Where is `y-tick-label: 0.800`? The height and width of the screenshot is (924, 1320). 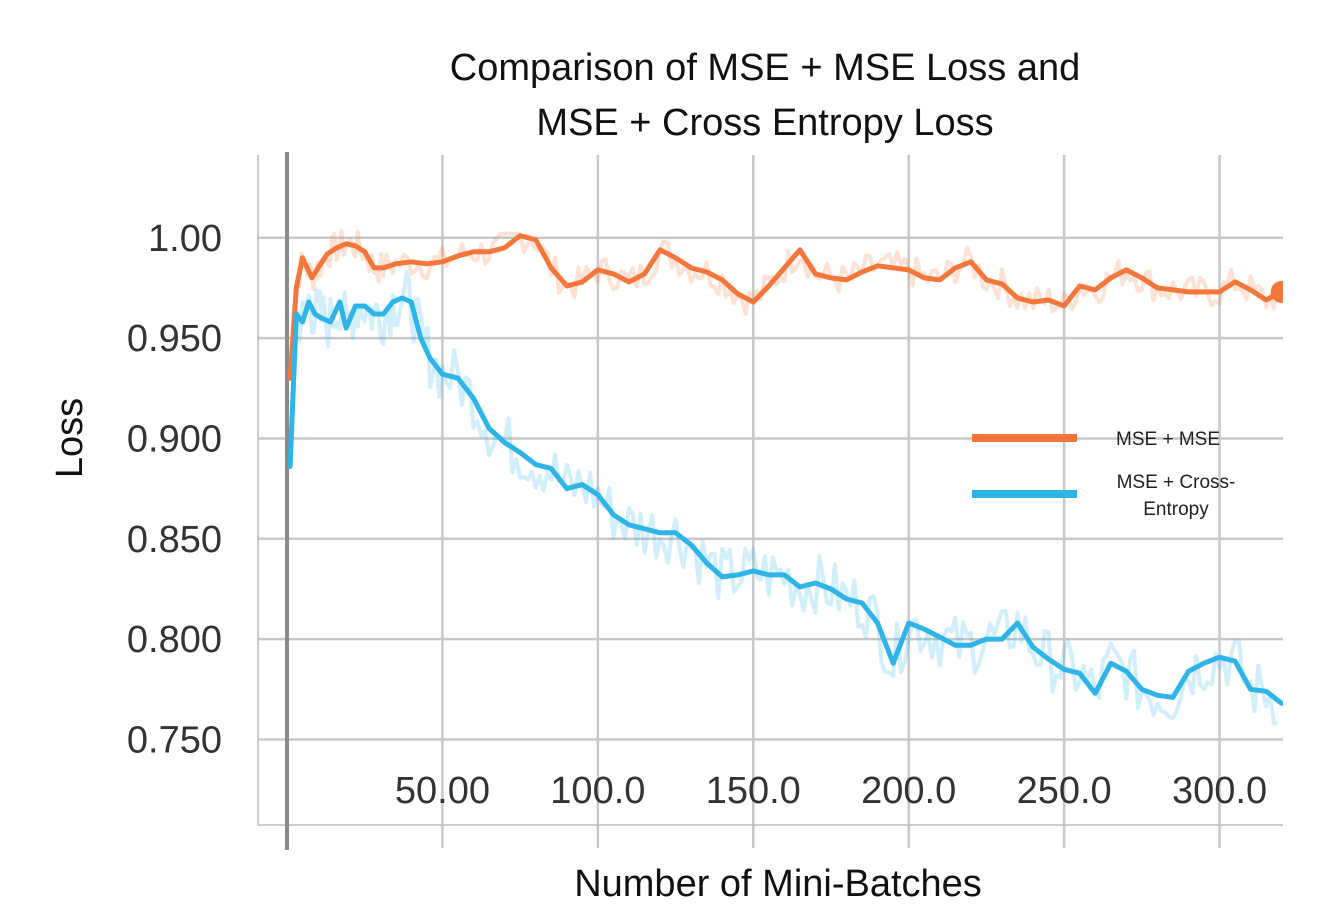 y-tick-label: 0.800 is located at coordinates (174, 640).